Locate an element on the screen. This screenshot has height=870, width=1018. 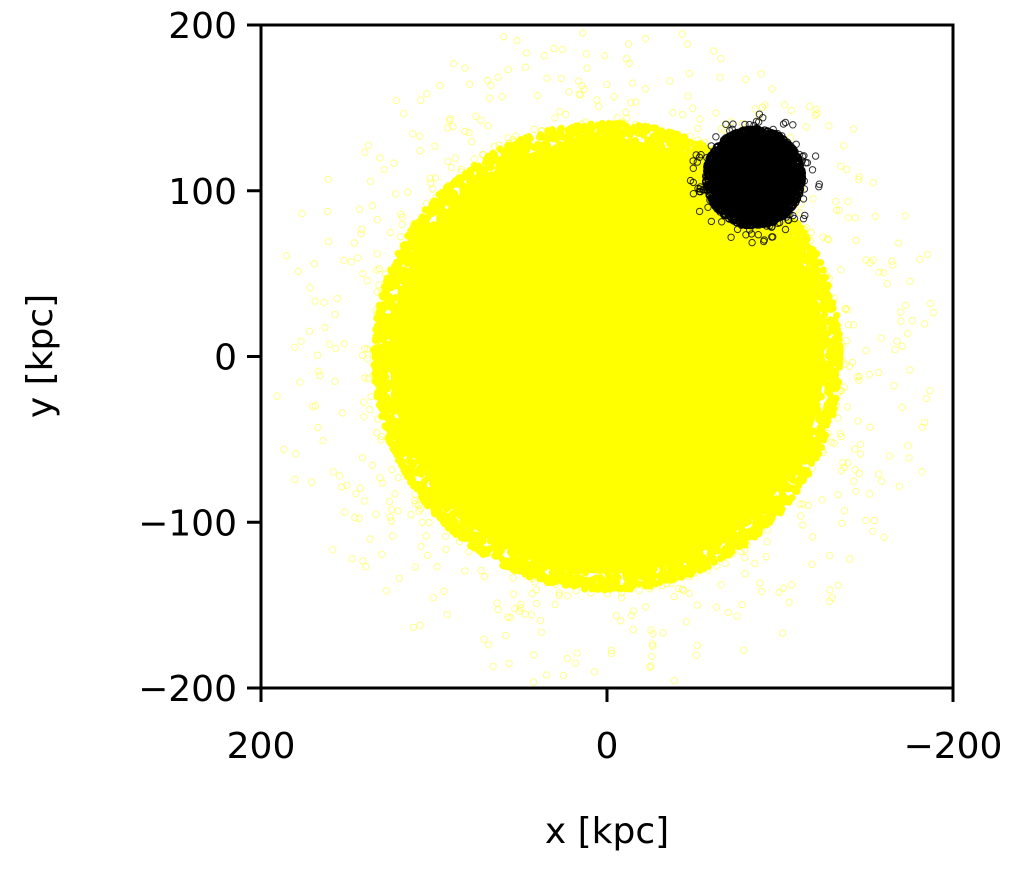
y-tick-label: 100 is located at coordinates (202, 192).